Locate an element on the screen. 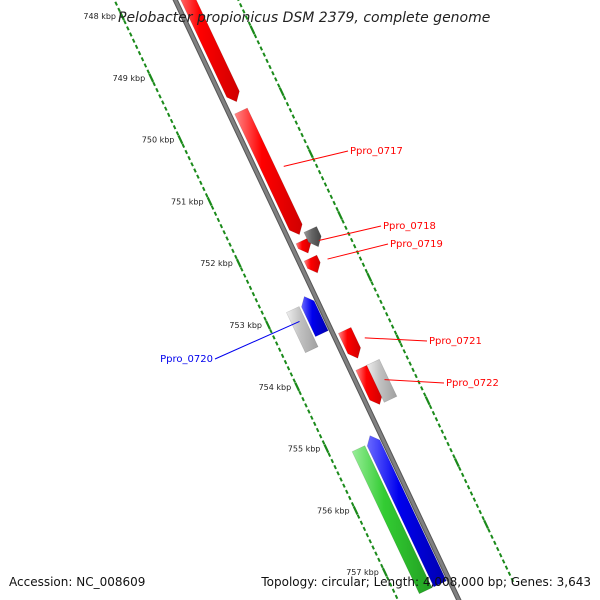  gene-label-ppro_0721: Ppro_0721 is located at coordinates (455, 341).